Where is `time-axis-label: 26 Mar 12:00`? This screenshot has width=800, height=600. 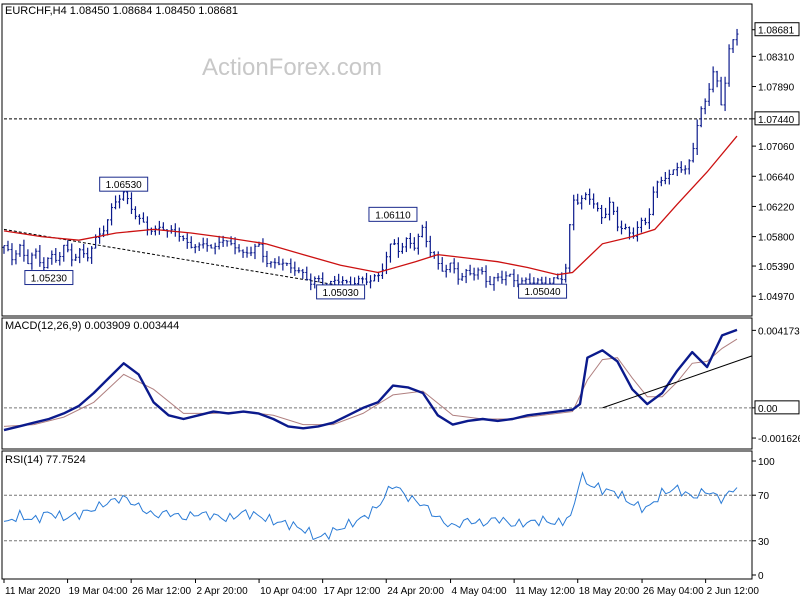
time-axis-label: 26 Mar 12:00 is located at coordinates (161, 591).